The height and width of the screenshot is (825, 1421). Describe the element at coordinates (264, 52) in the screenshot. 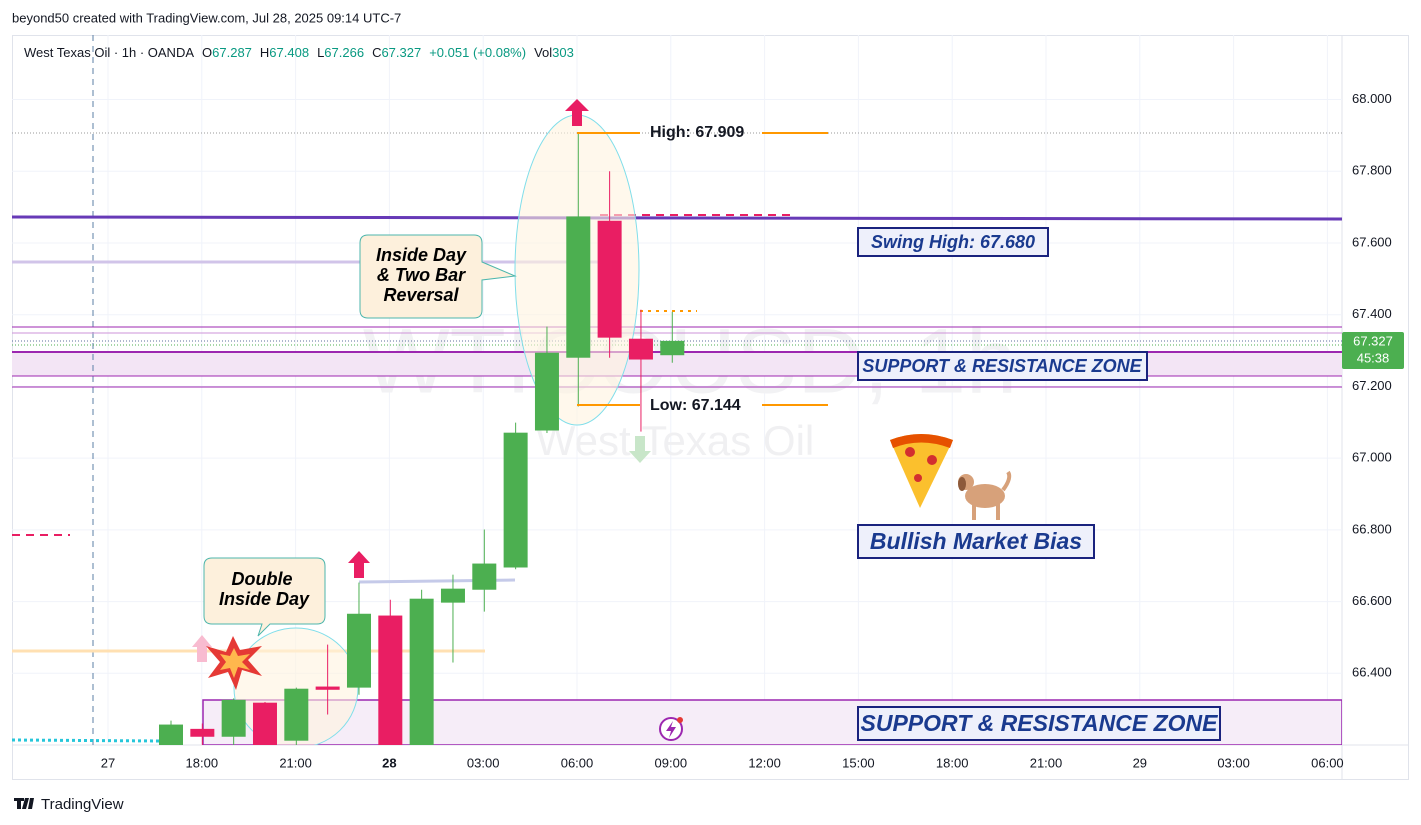

I see `legend-key: H` at that location.